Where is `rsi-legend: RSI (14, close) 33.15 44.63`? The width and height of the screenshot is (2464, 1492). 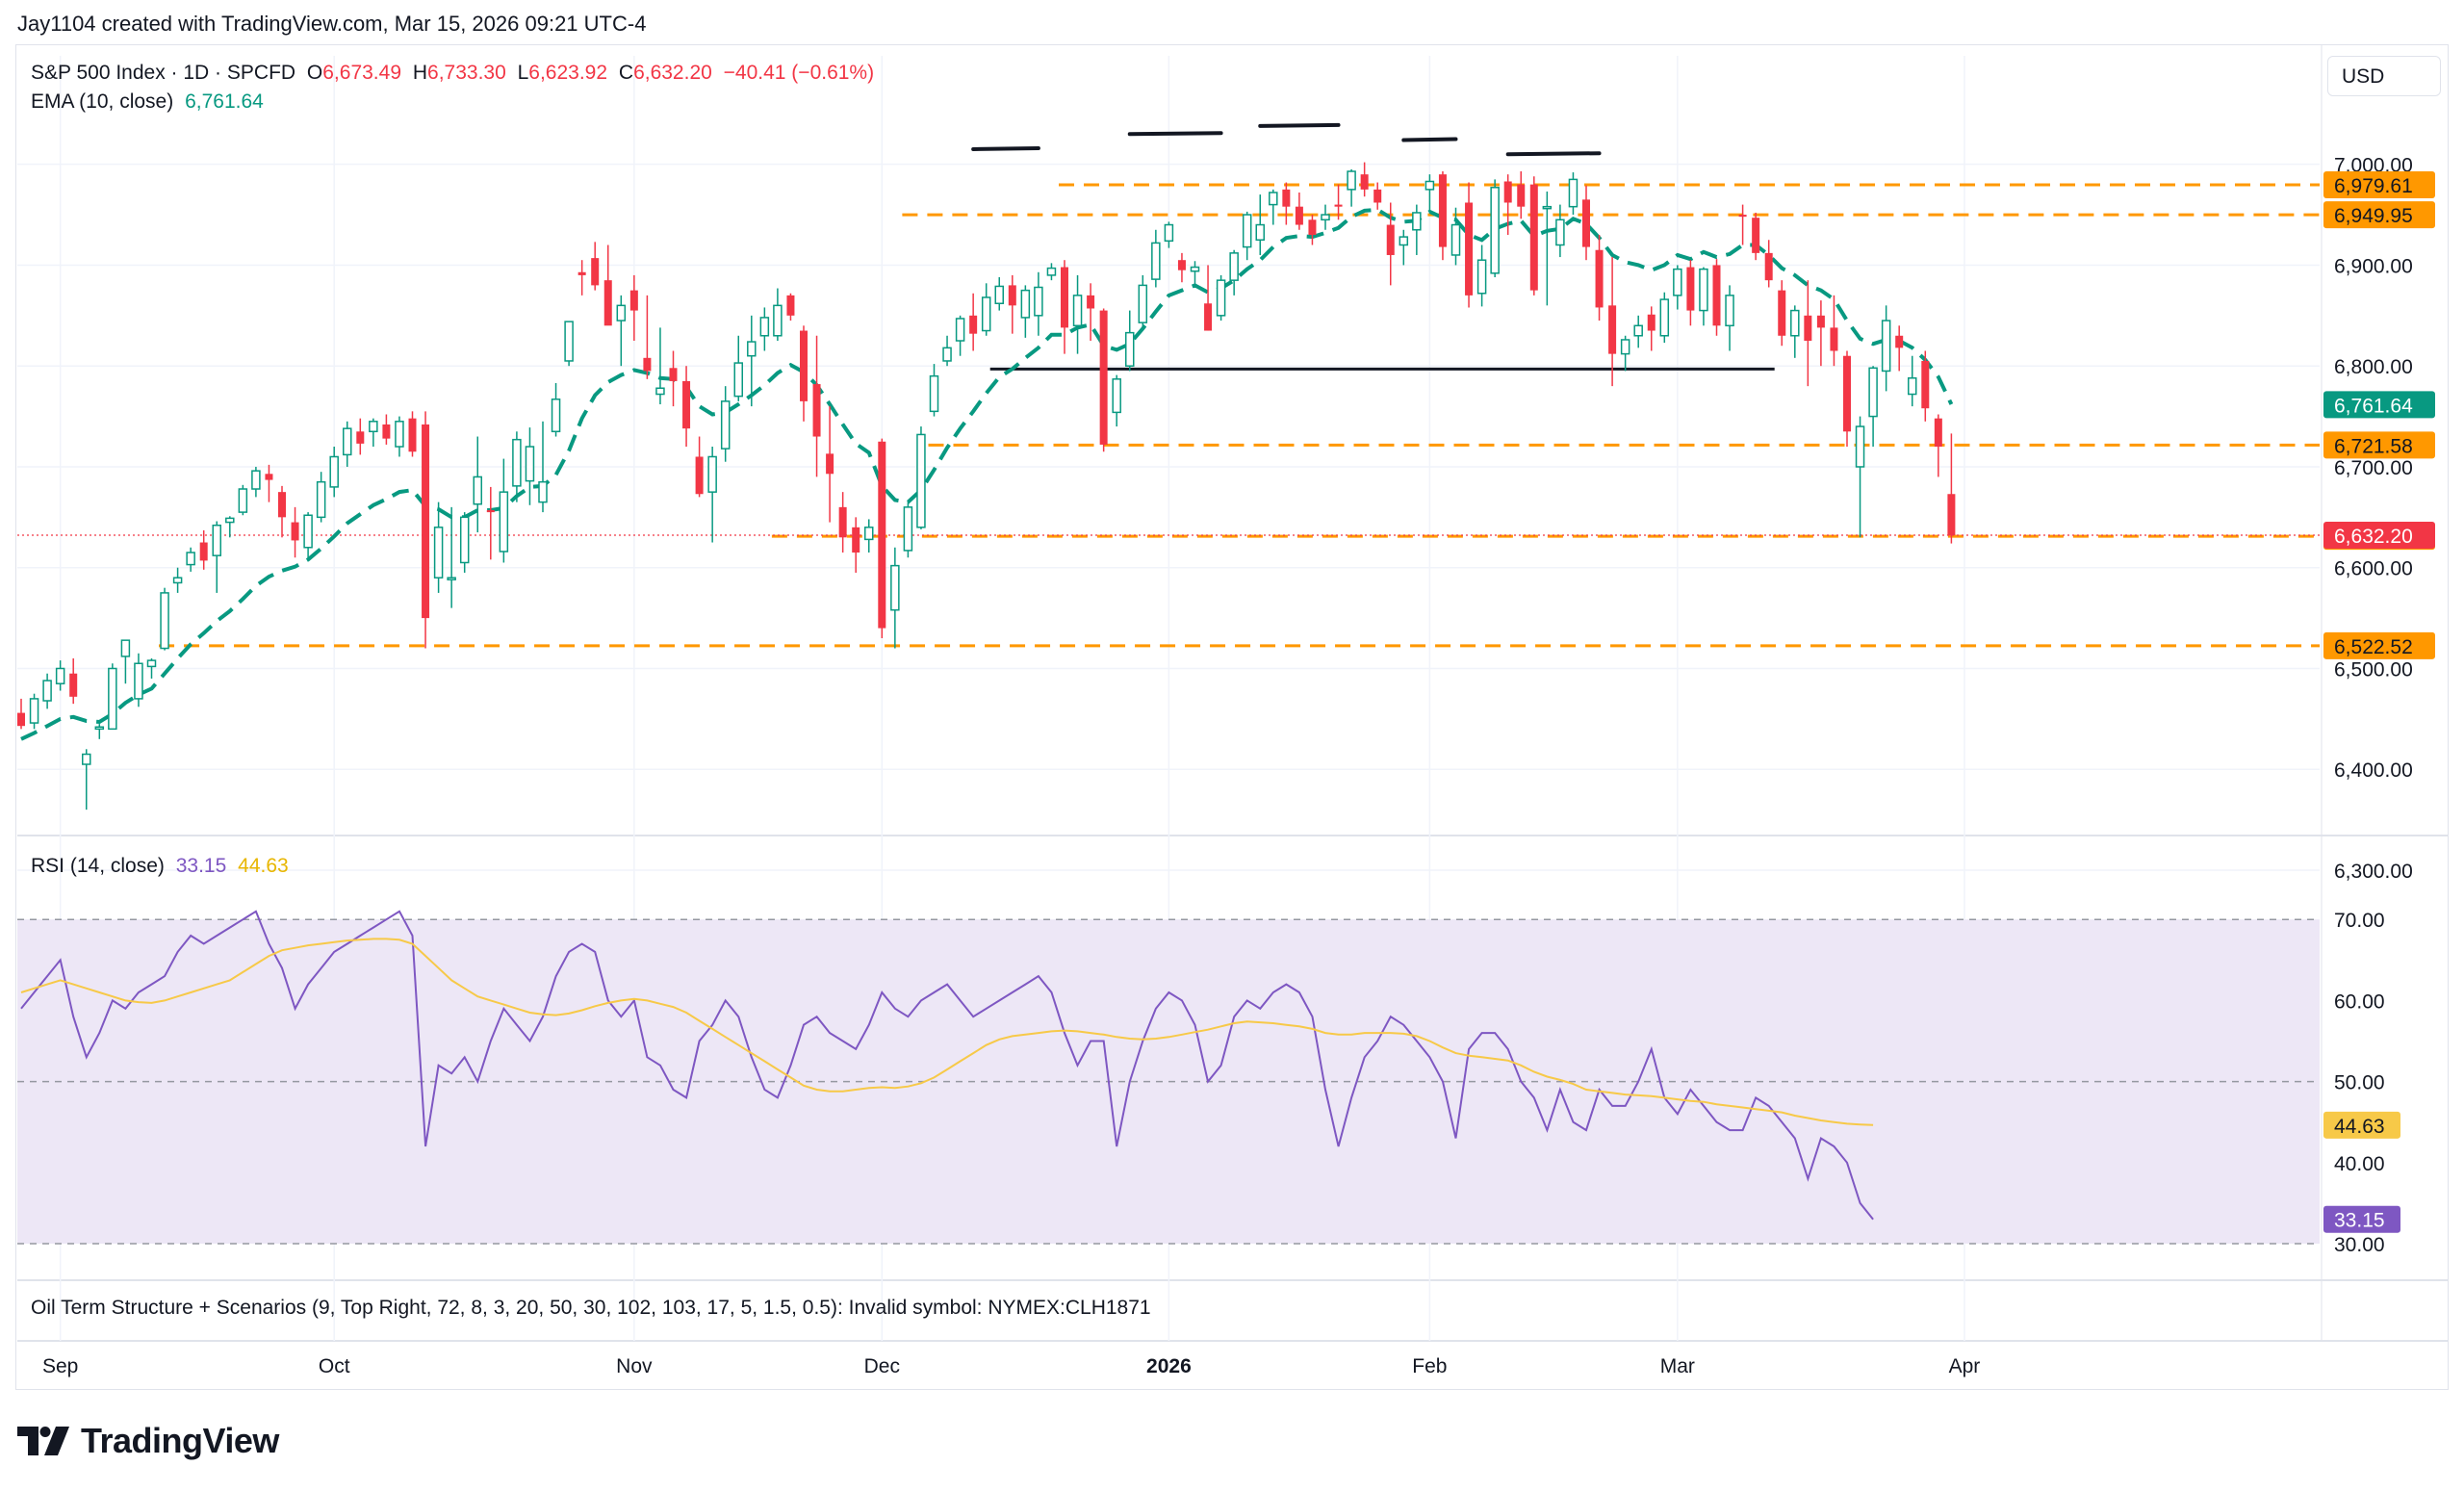 rsi-legend: RSI (14, close) 33.15 44.63 is located at coordinates (163, 866).